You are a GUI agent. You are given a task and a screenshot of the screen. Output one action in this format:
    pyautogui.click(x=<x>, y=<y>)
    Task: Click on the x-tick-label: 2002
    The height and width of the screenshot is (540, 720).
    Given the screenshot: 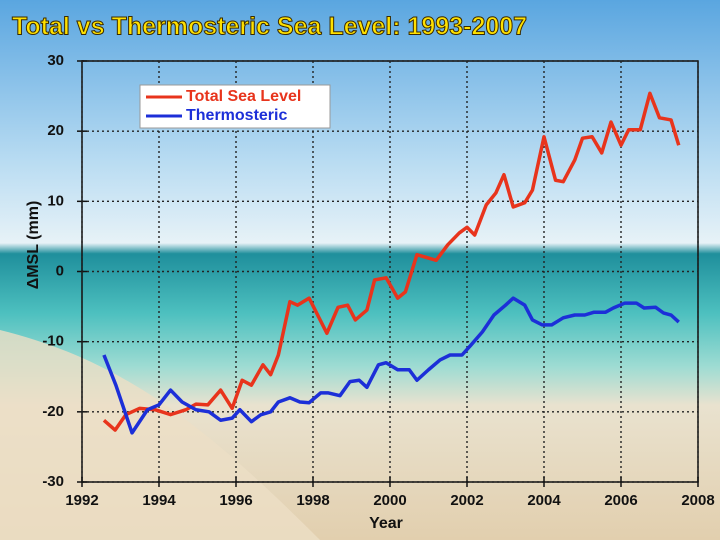 What is the action you would take?
    pyautogui.click(x=466, y=500)
    